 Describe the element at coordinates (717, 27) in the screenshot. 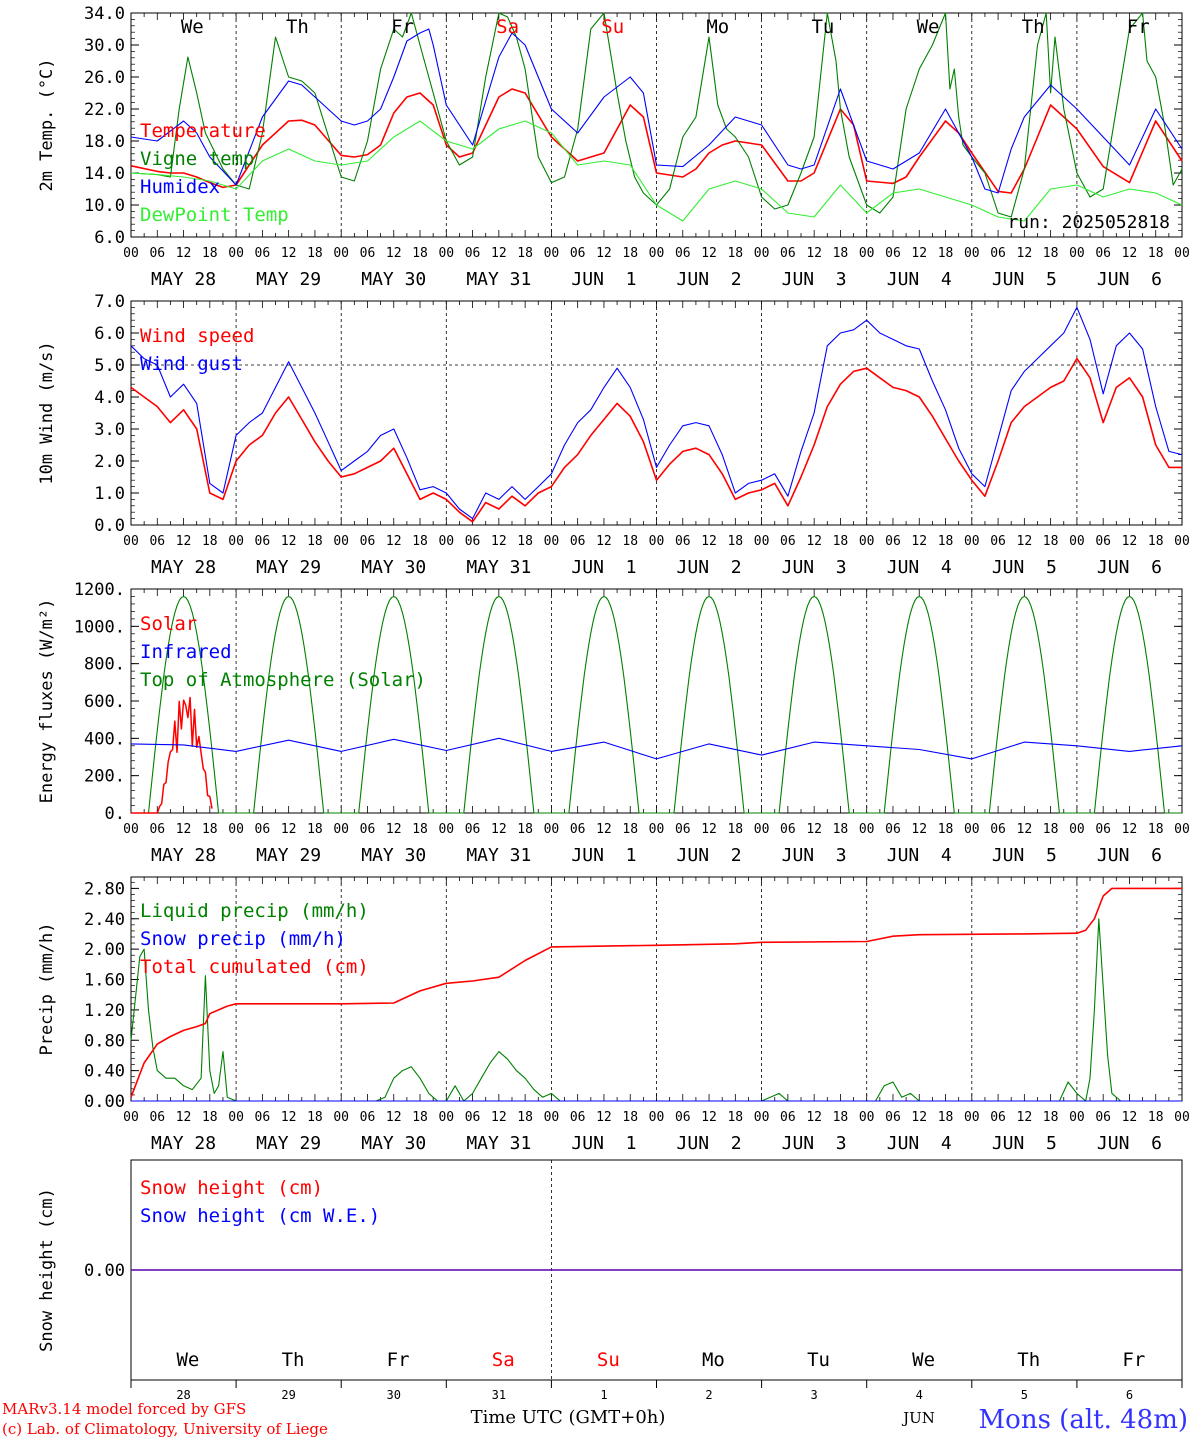

I see `weekday-label: Mo` at that location.